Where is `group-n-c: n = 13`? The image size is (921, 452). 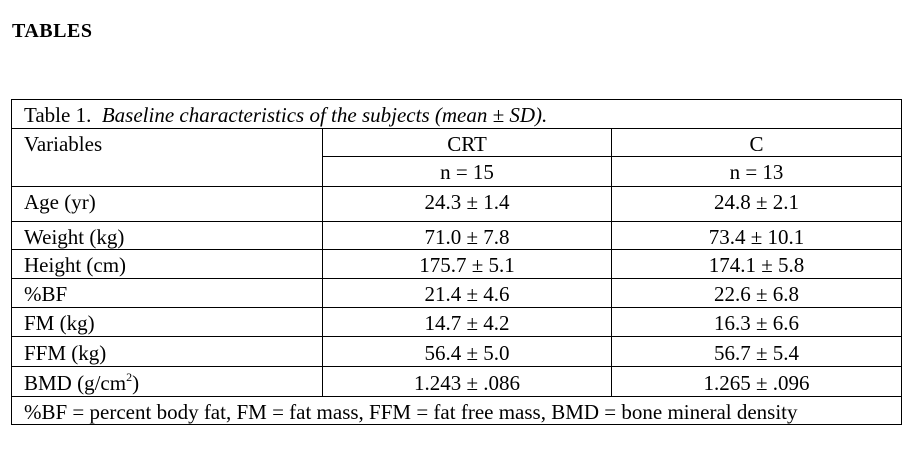 group-n-c: n = 13 is located at coordinates (756, 172).